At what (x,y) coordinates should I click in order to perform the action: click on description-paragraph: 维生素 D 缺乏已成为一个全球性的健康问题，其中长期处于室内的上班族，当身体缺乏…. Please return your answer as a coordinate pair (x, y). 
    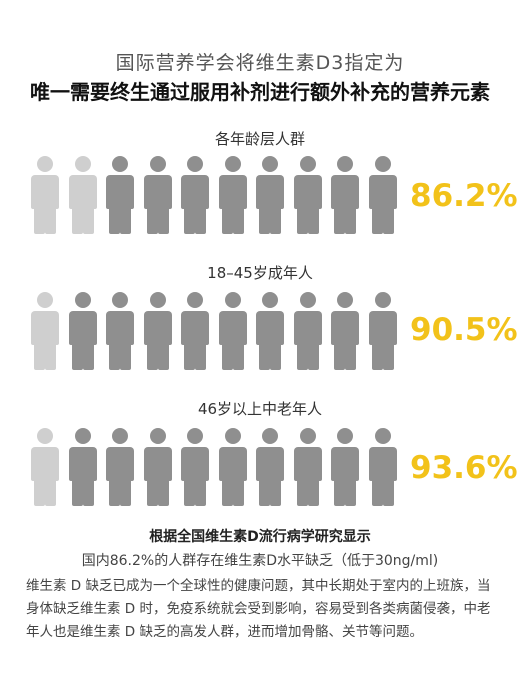
    Looking at the image, I should click on (258, 609).